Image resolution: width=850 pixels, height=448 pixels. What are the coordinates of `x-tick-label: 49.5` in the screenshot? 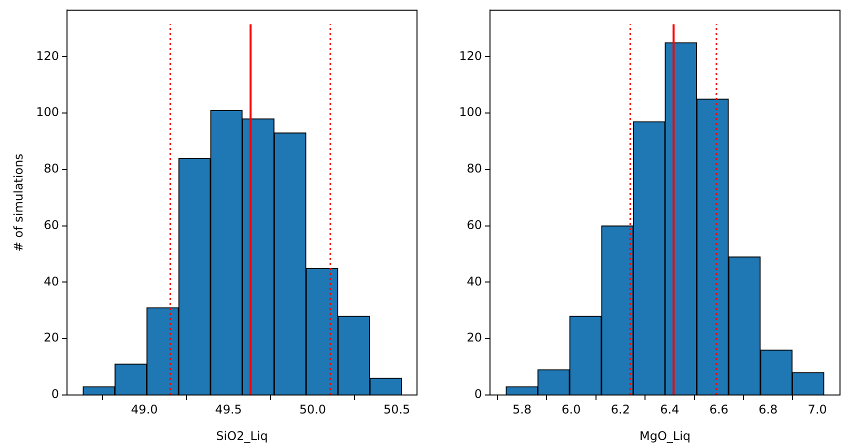 It's located at (228, 409).